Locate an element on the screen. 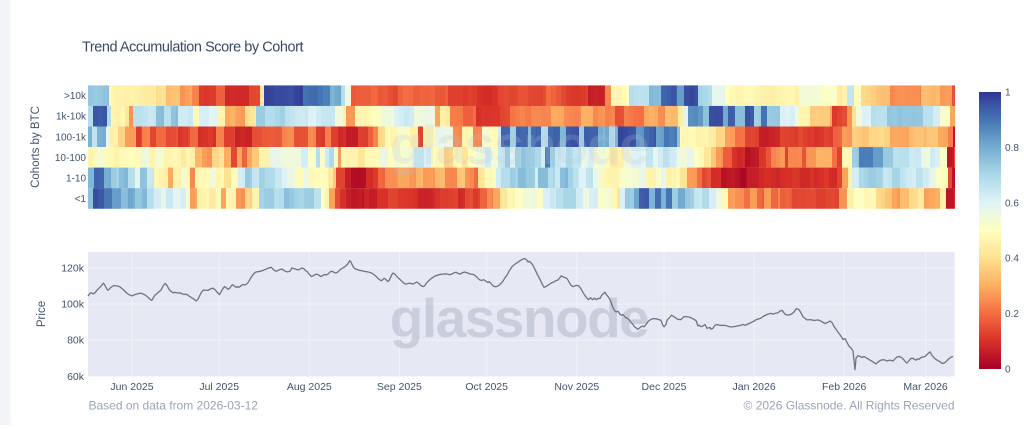 Image resolution: width=1024 pixels, height=430 pixels. svg-text: >10k is located at coordinates (75, 96).